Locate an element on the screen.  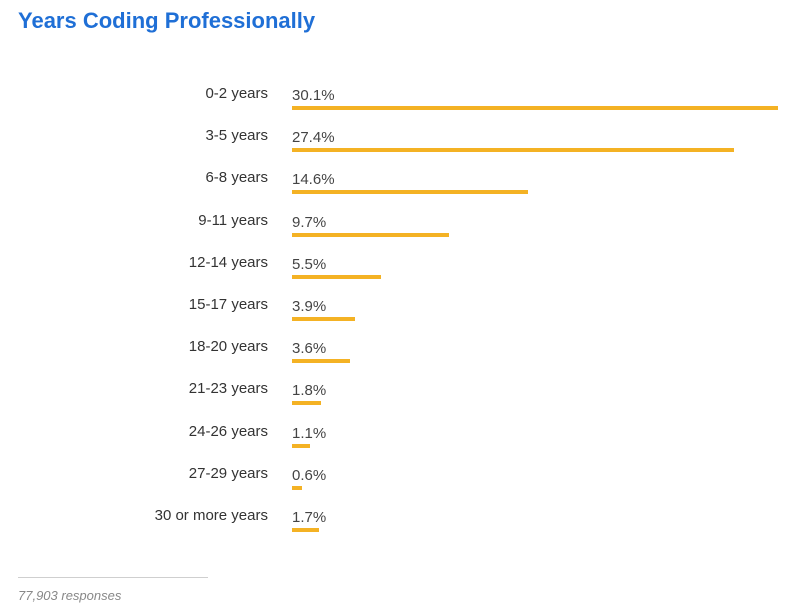
value-label: 27.4% is located at coordinates (313, 138).